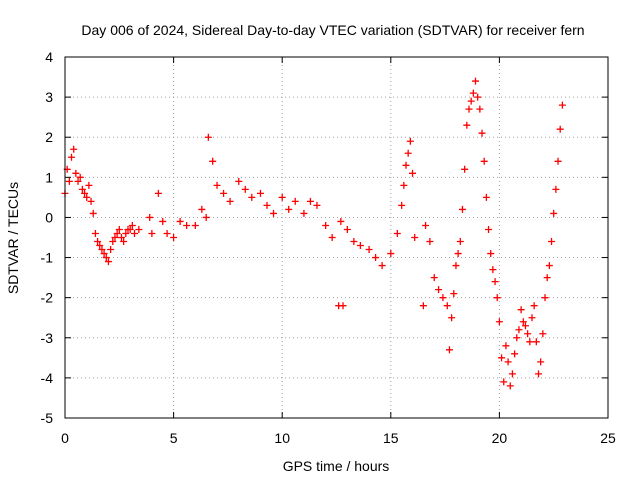  I want to click on y-tick-label: 2, so click(49, 137).